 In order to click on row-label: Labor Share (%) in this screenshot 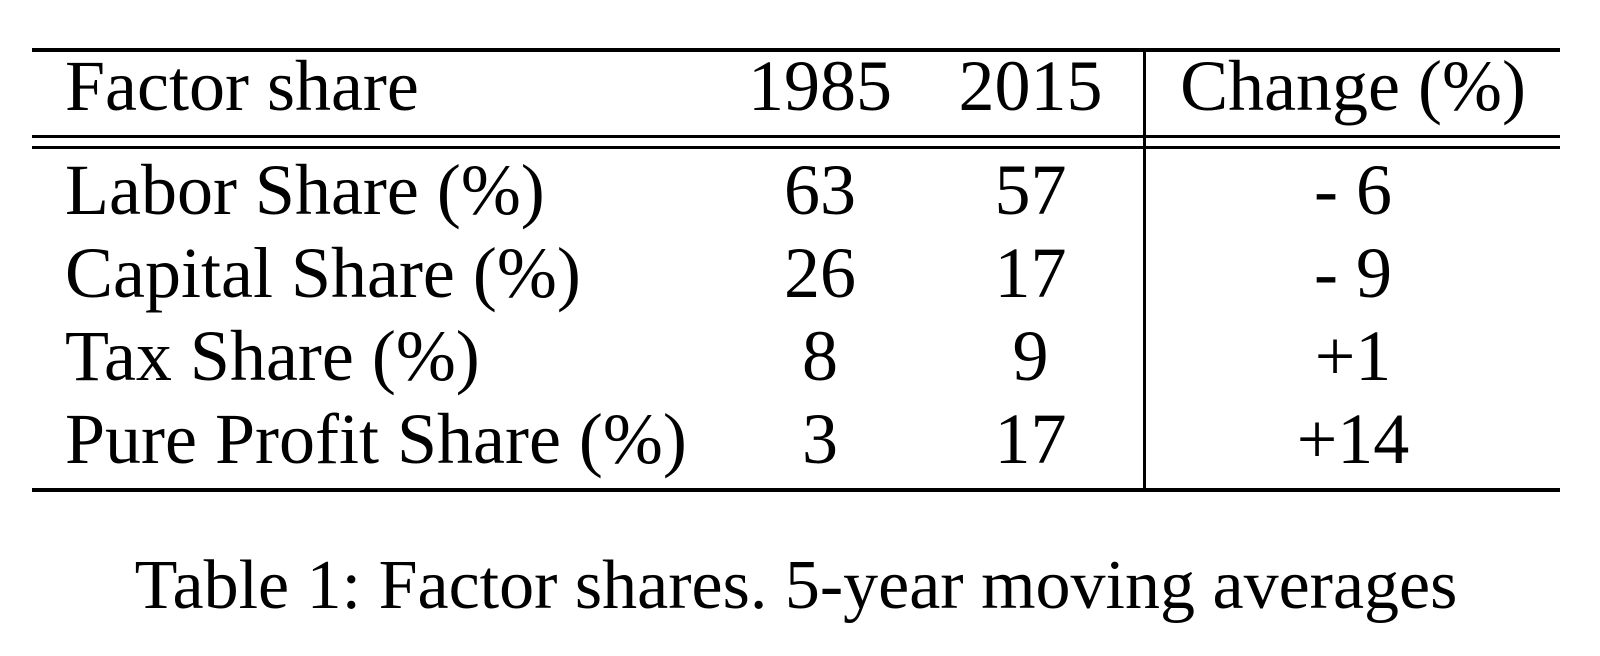, I will do `click(305, 190)`.